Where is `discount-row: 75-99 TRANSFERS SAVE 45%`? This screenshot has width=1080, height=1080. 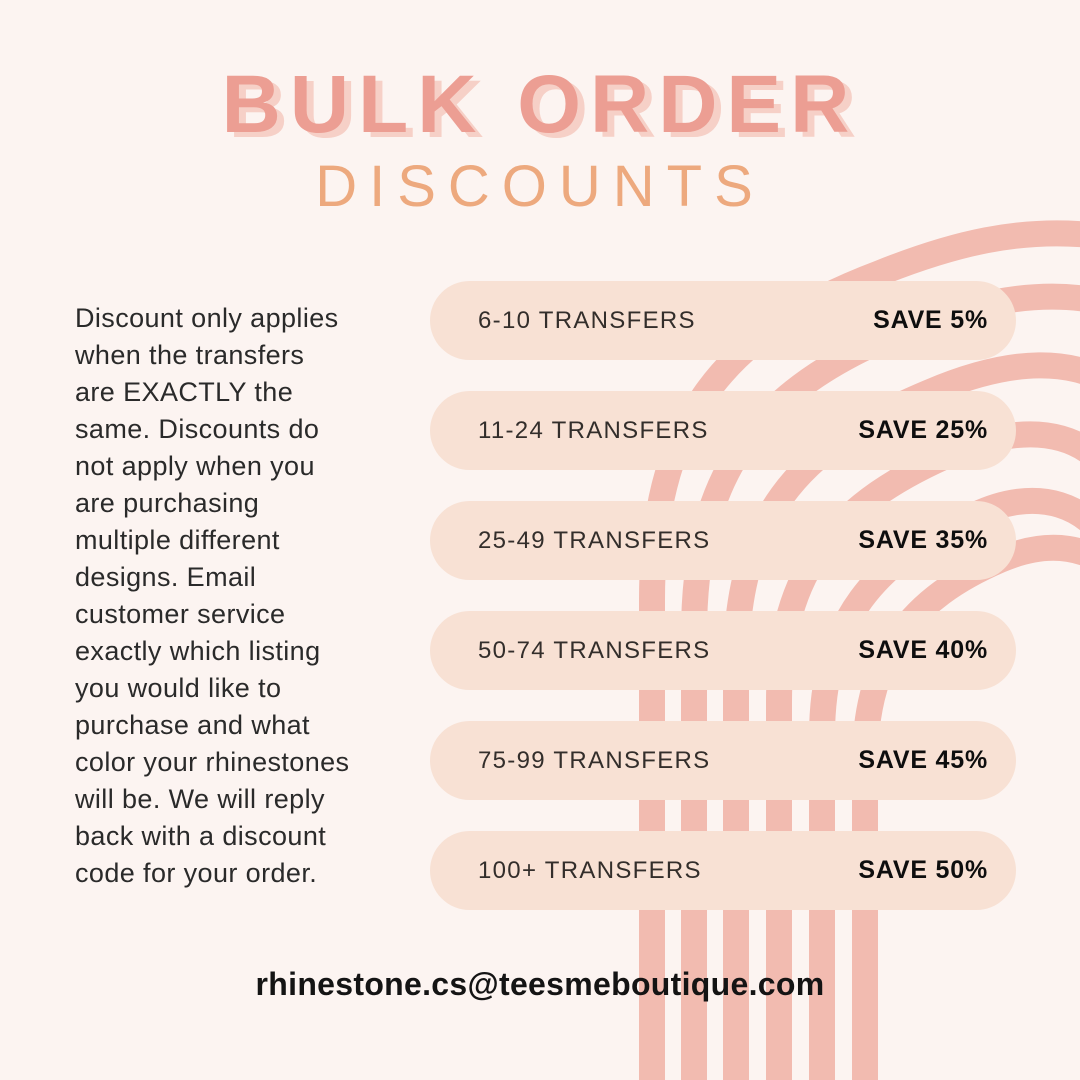
discount-row: 75-99 TRANSFERS SAVE 45% is located at coordinates (723, 760).